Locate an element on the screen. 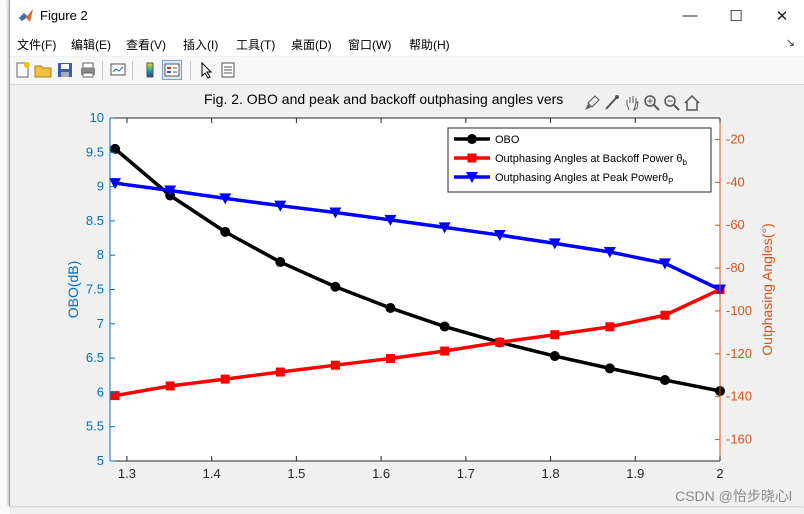  right-y-tick-label: -40 is located at coordinates (735, 181).